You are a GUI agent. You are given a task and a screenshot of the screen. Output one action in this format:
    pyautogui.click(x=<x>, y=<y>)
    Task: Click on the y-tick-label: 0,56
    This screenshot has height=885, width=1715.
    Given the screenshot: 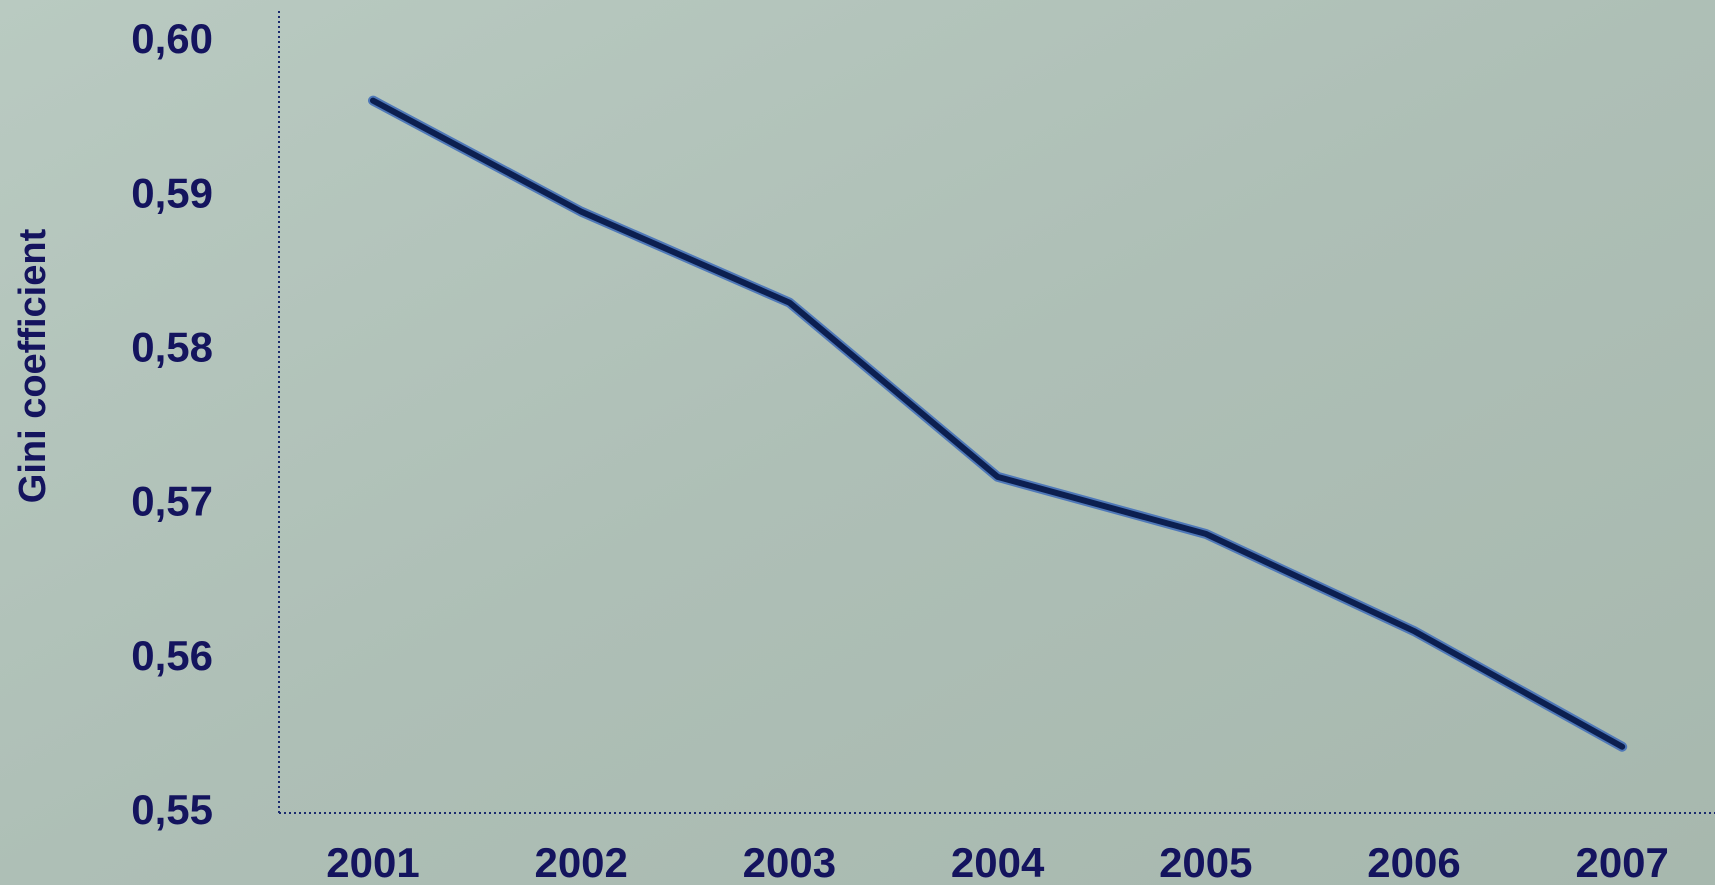 What is the action you would take?
    pyautogui.click(x=172, y=655)
    